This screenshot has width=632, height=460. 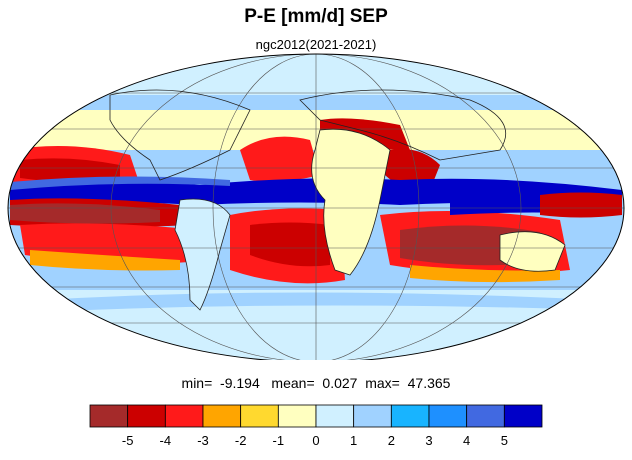 I want to click on colorbar-tick-label: -4, so click(x=166, y=440).